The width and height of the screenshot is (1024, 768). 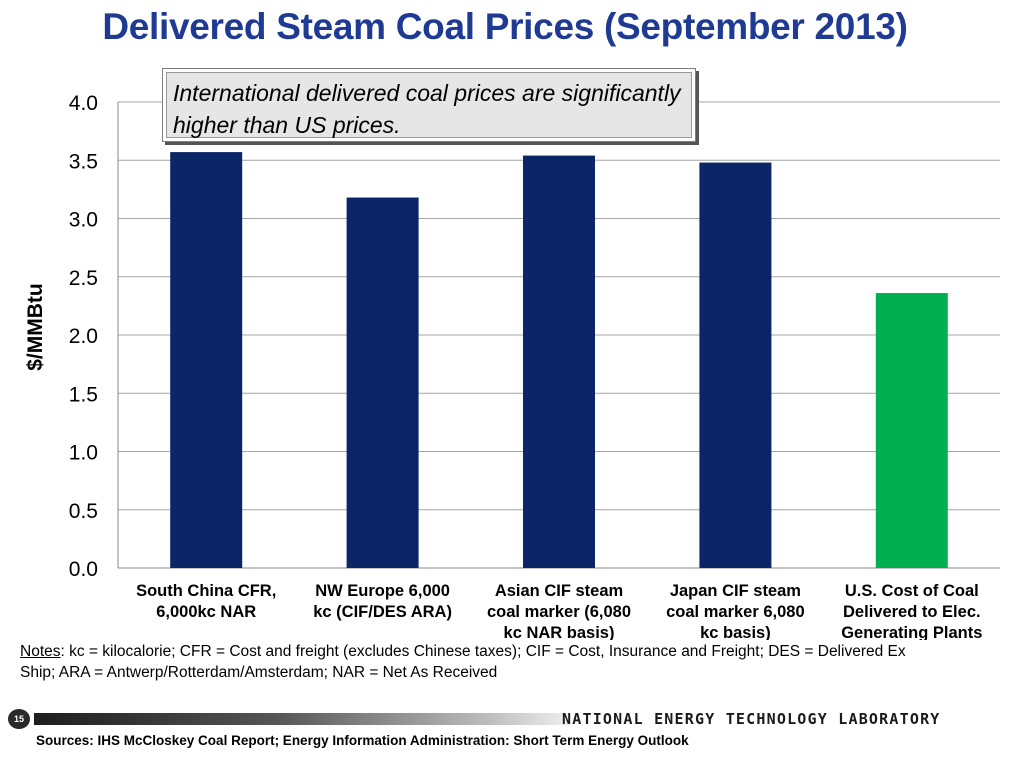 I want to click on x-tick-label: Delivered to Elec., so click(x=912, y=612).